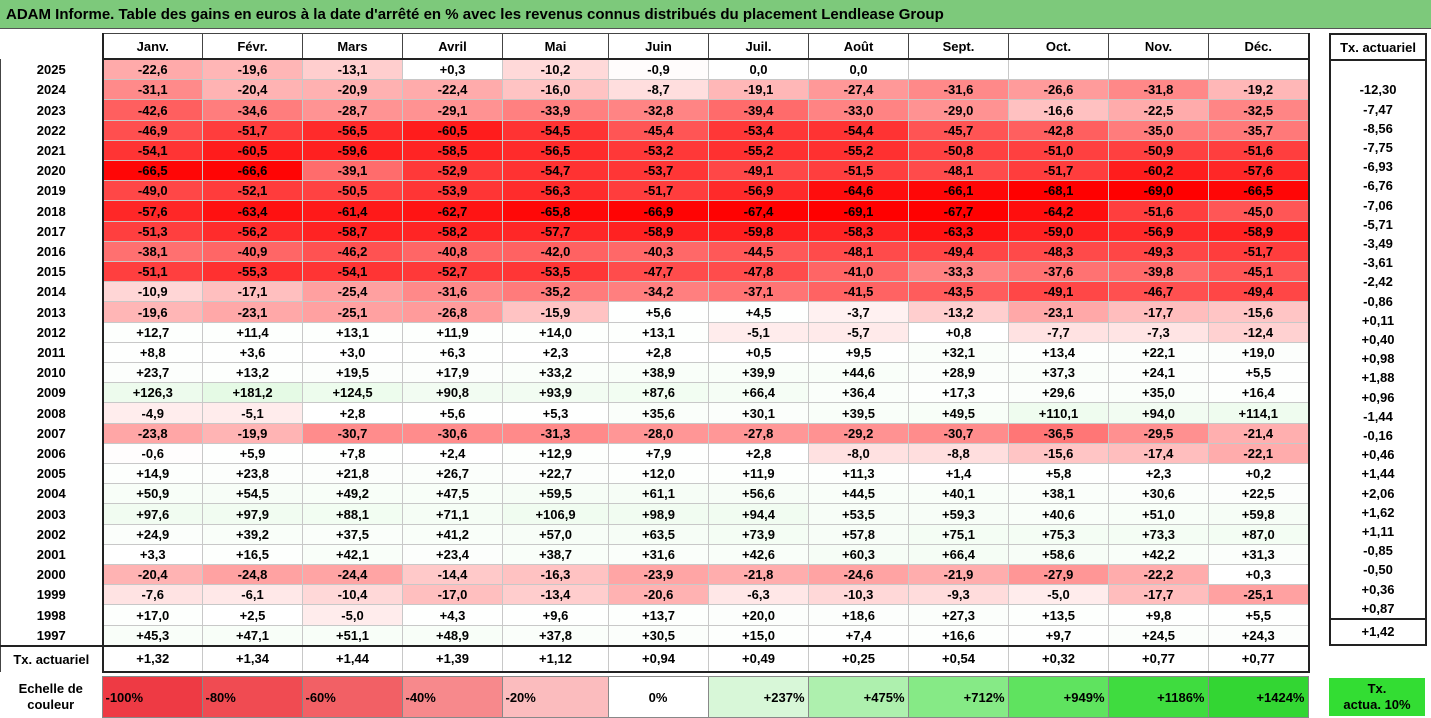 This screenshot has width=1431, height=718. What do you see at coordinates (555, 90) in the screenshot?
I see `gain-cell: -16,0` at bounding box center [555, 90].